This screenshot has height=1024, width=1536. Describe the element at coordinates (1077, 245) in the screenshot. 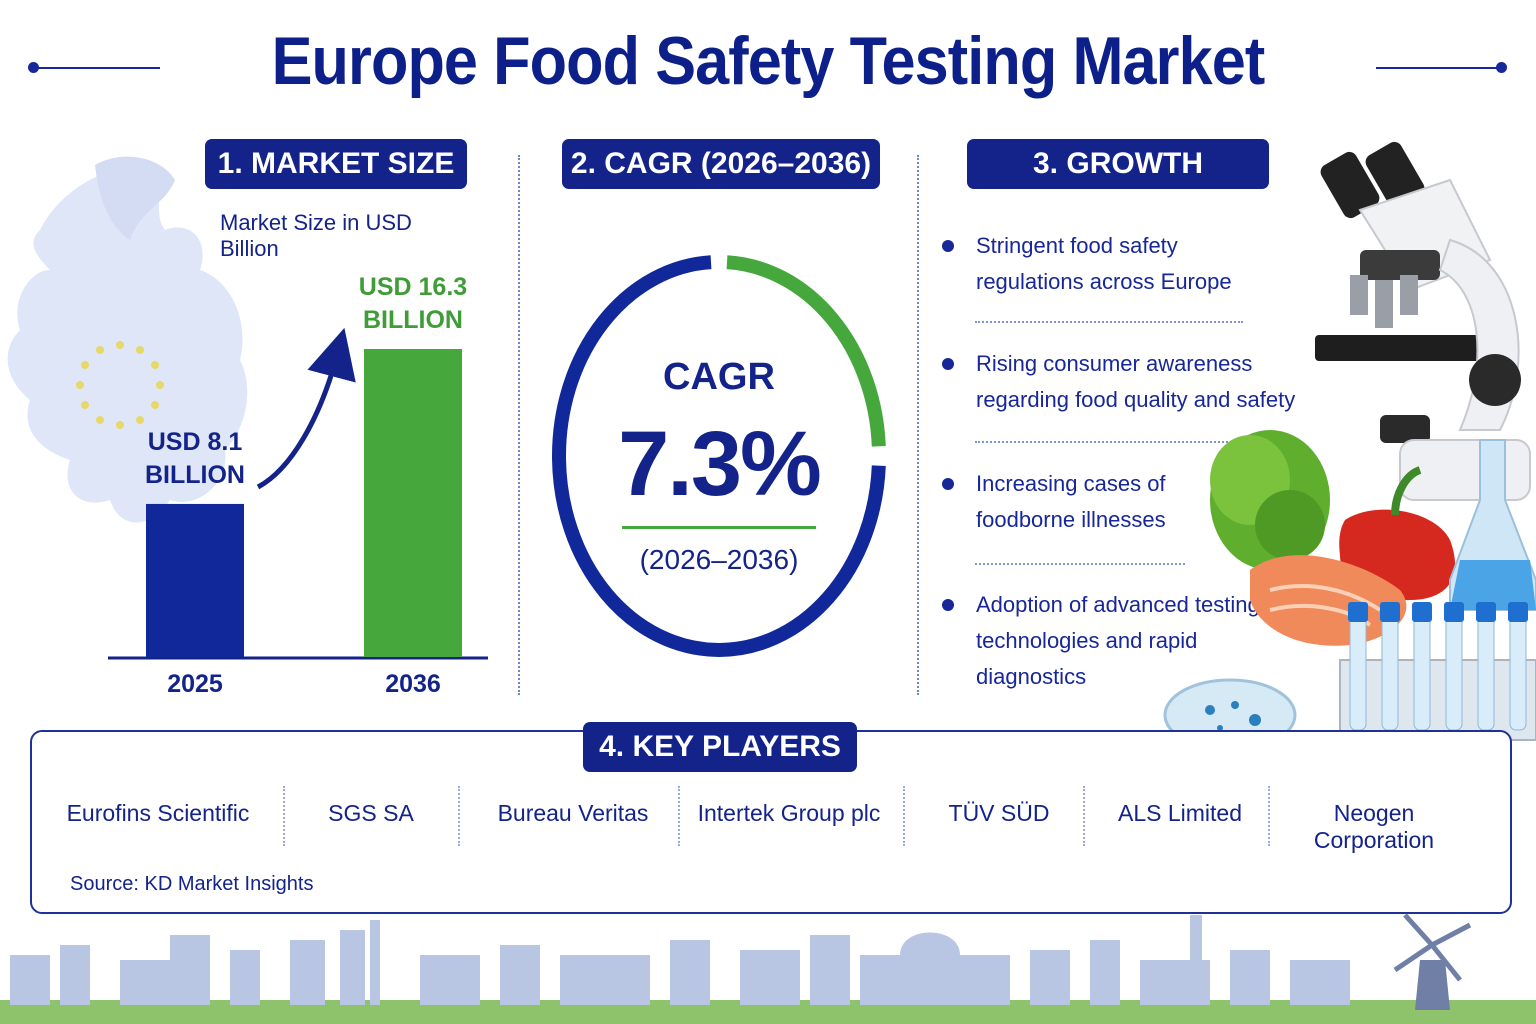

I see `driver-1-line1: Stringent food safety` at that location.